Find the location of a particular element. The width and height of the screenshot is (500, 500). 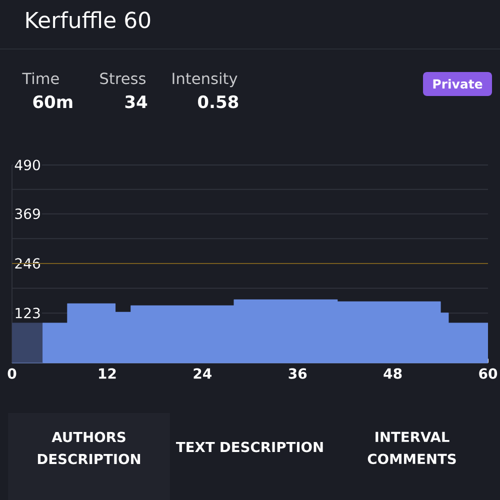

text: 60m is located at coordinates (52, 101).